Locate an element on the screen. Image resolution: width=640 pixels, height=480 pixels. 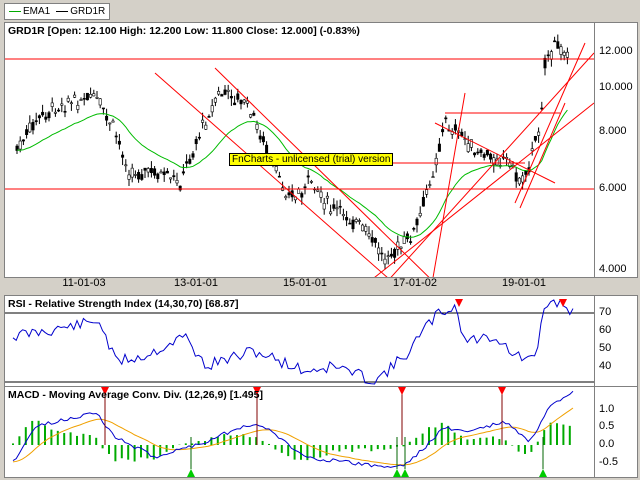
chart-legend: EMA1 GRD1R is located at coordinates (57, 11).